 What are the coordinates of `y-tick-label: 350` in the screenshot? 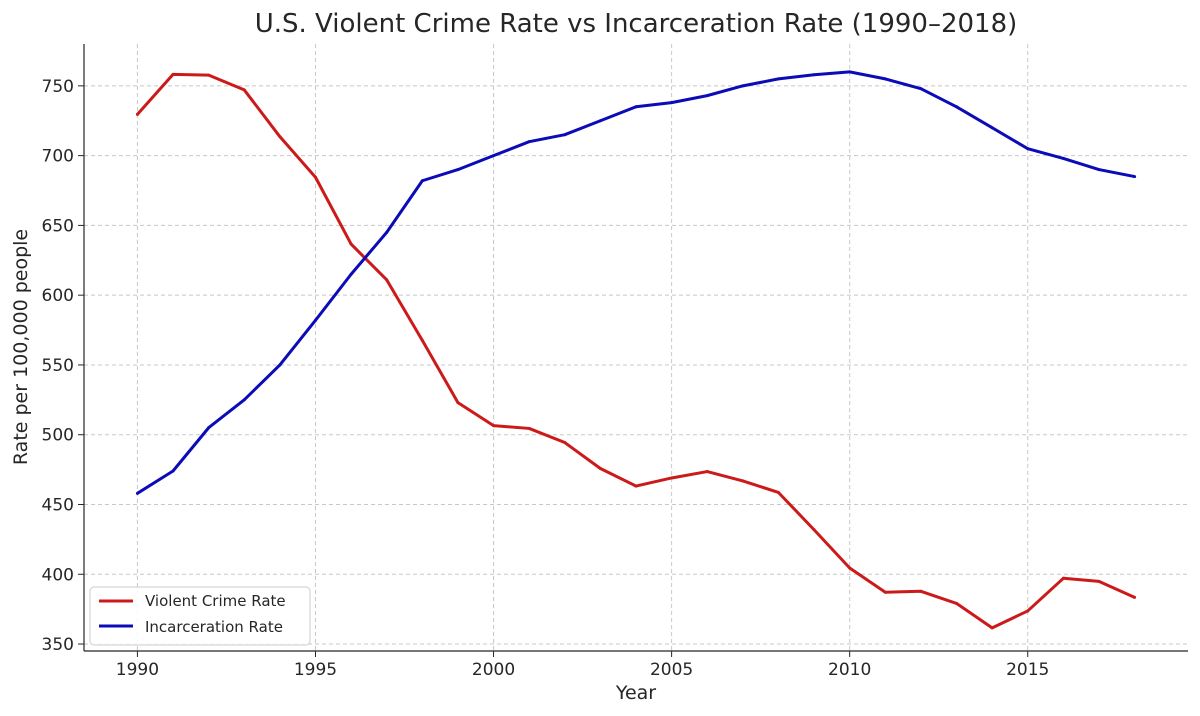 It's located at (58, 645).